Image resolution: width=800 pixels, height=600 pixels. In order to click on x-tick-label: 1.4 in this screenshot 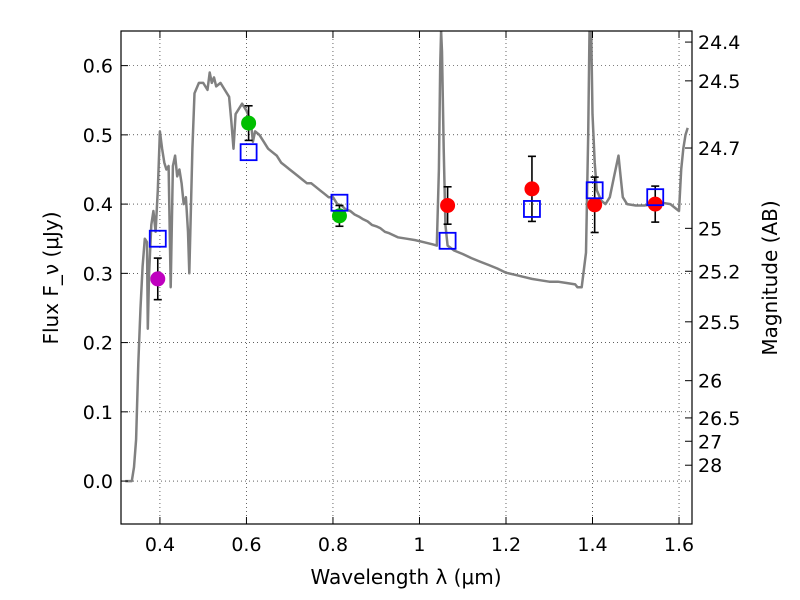, I will do `click(592, 545)`.